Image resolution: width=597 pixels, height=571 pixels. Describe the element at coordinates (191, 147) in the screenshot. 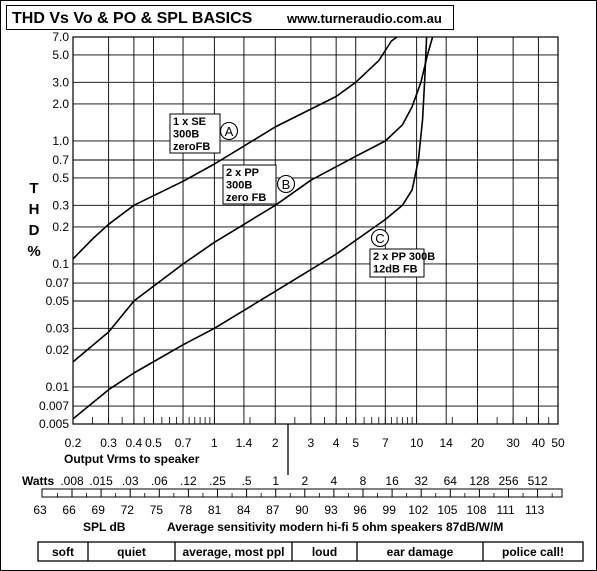

I see `series-label-line: zeroFB` at that location.